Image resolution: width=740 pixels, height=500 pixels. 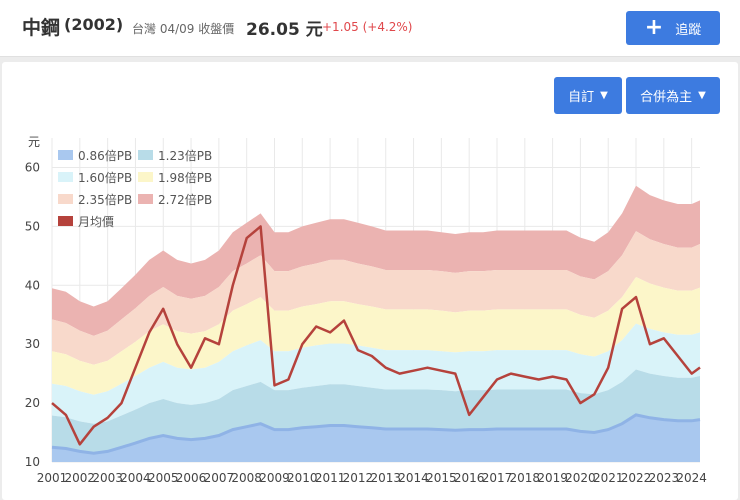 What do you see at coordinates (581, 97) in the screenshot?
I see `custom-dropdown-label: 自訂` at bounding box center [581, 97].